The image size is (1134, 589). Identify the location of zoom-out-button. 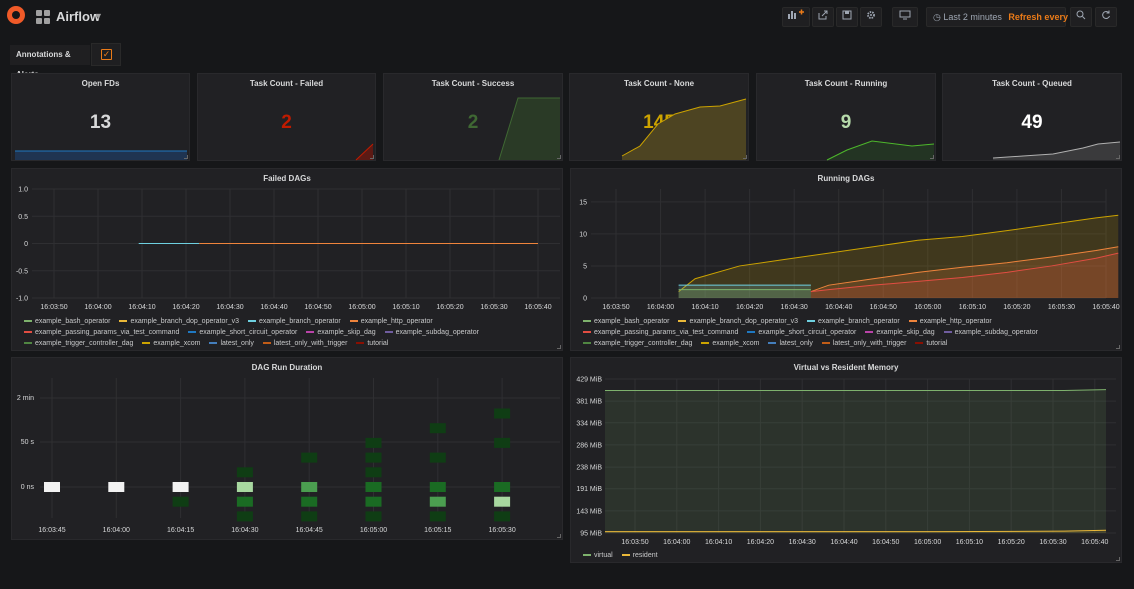
(1081, 17).